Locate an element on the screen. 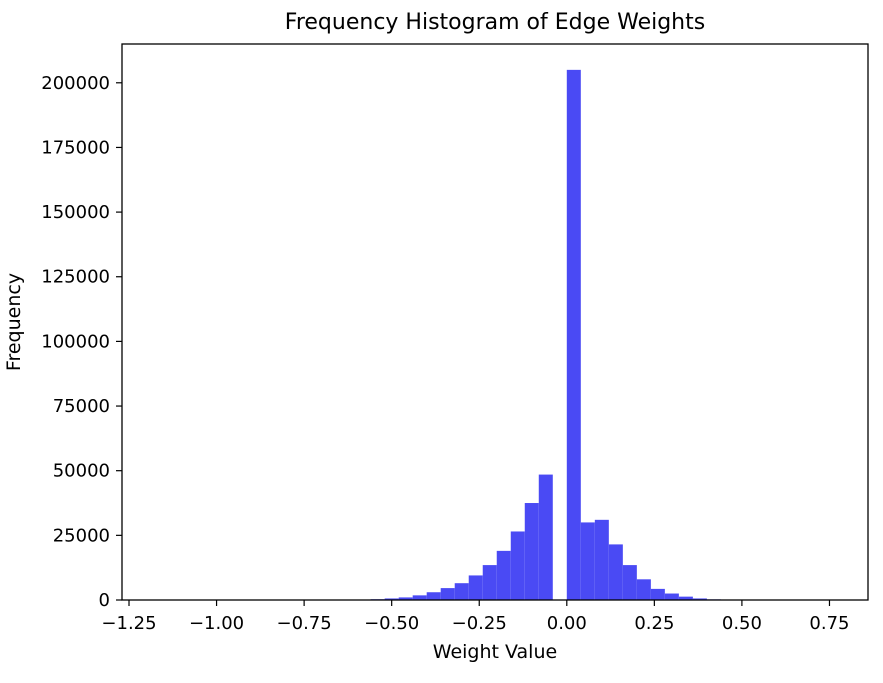 The width and height of the screenshot is (883, 683). y-tick-label: 150000 is located at coordinates (75, 212).